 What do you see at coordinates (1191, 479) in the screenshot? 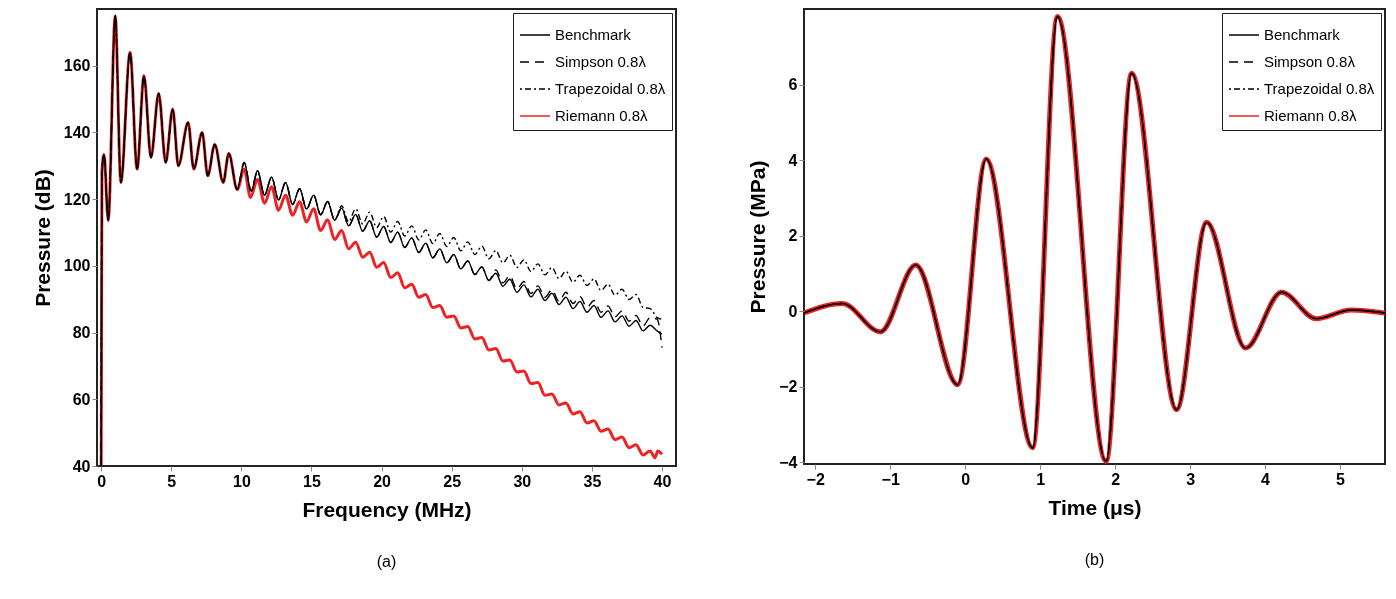
I see `x-tick-label: 3` at bounding box center [1191, 479].